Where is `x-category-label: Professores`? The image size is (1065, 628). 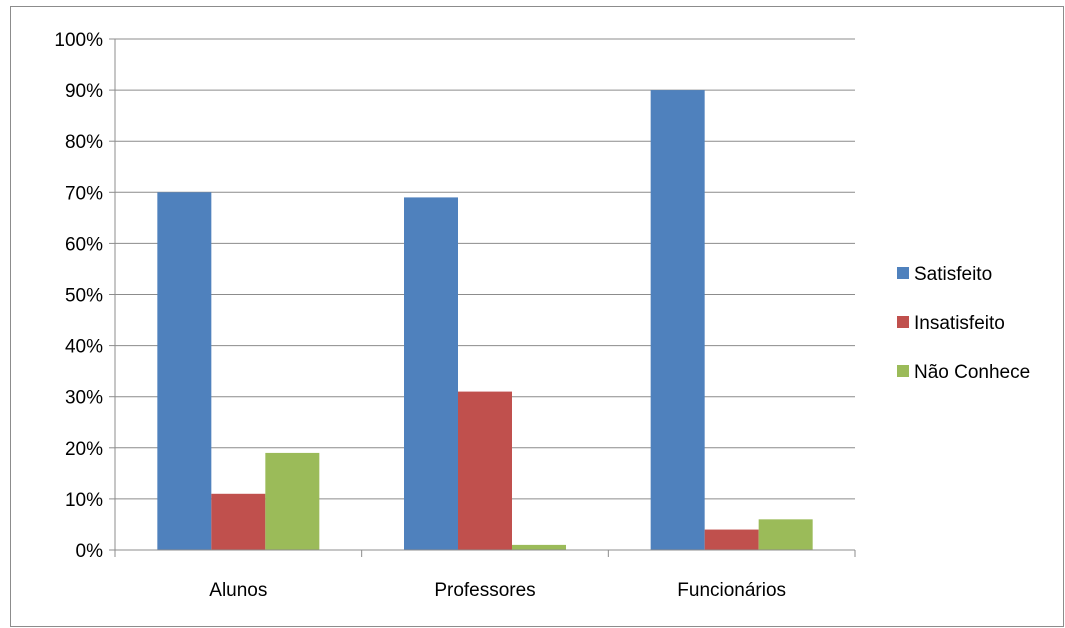
x-category-label: Professores is located at coordinates (484, 590).